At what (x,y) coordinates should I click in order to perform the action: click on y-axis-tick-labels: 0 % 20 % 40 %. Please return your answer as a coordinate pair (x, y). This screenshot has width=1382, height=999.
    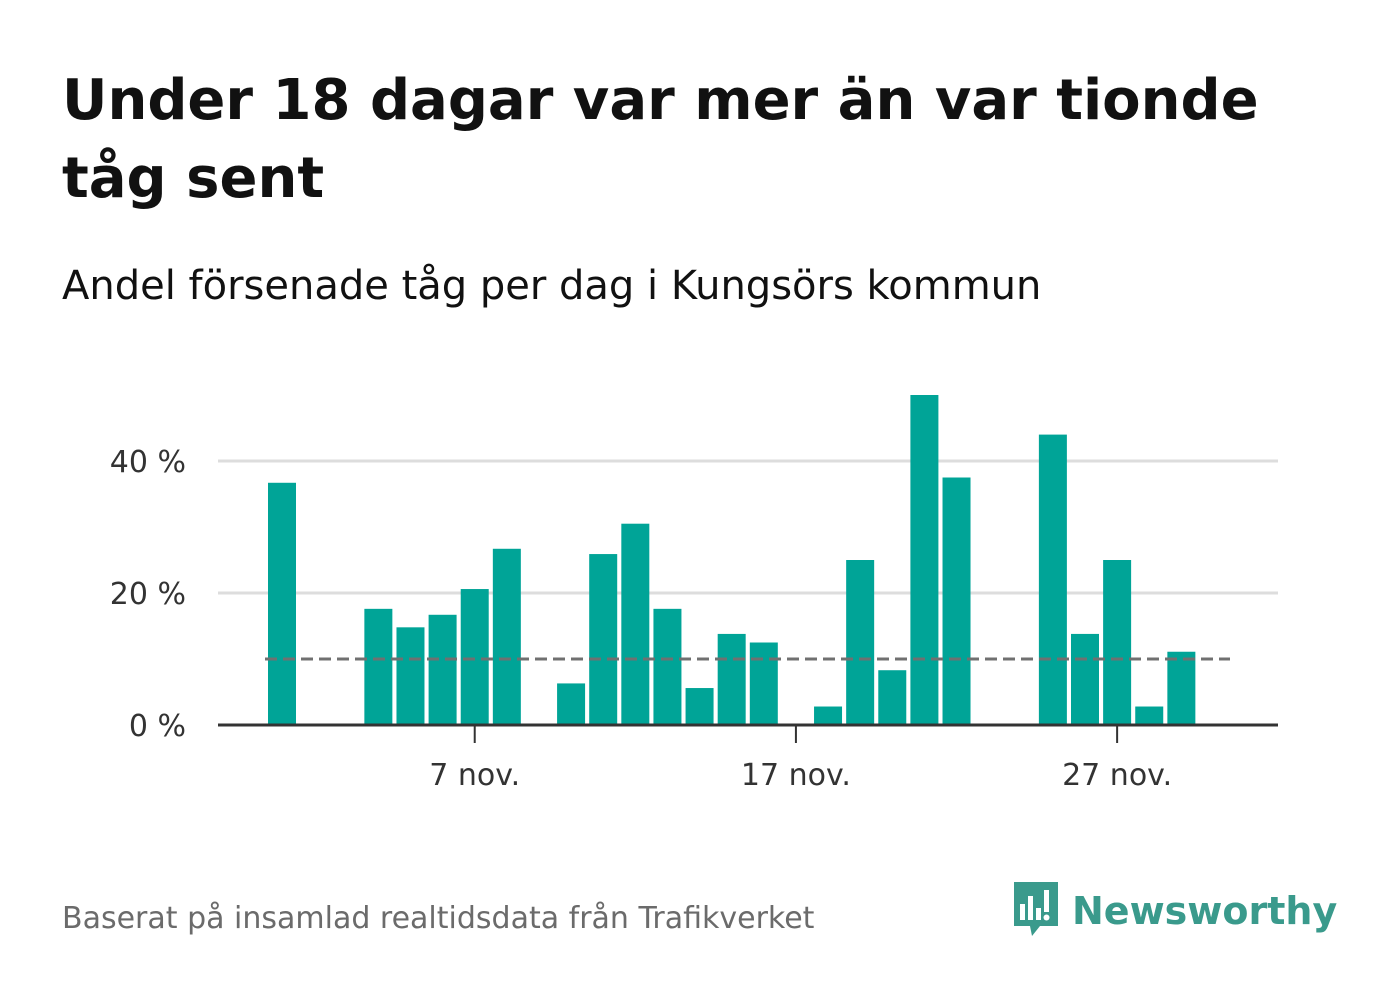
    Looking at the image, I should click on (148, 594).